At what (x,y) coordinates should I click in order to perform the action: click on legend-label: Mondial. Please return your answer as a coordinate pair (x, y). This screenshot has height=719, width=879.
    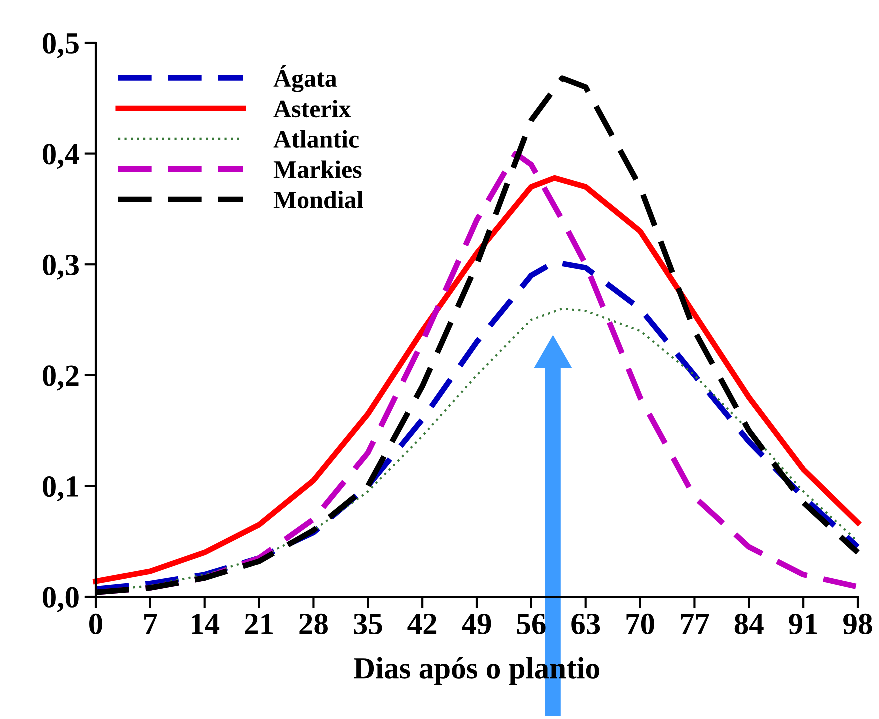
    Looking at the image, I should click on (319, 200).